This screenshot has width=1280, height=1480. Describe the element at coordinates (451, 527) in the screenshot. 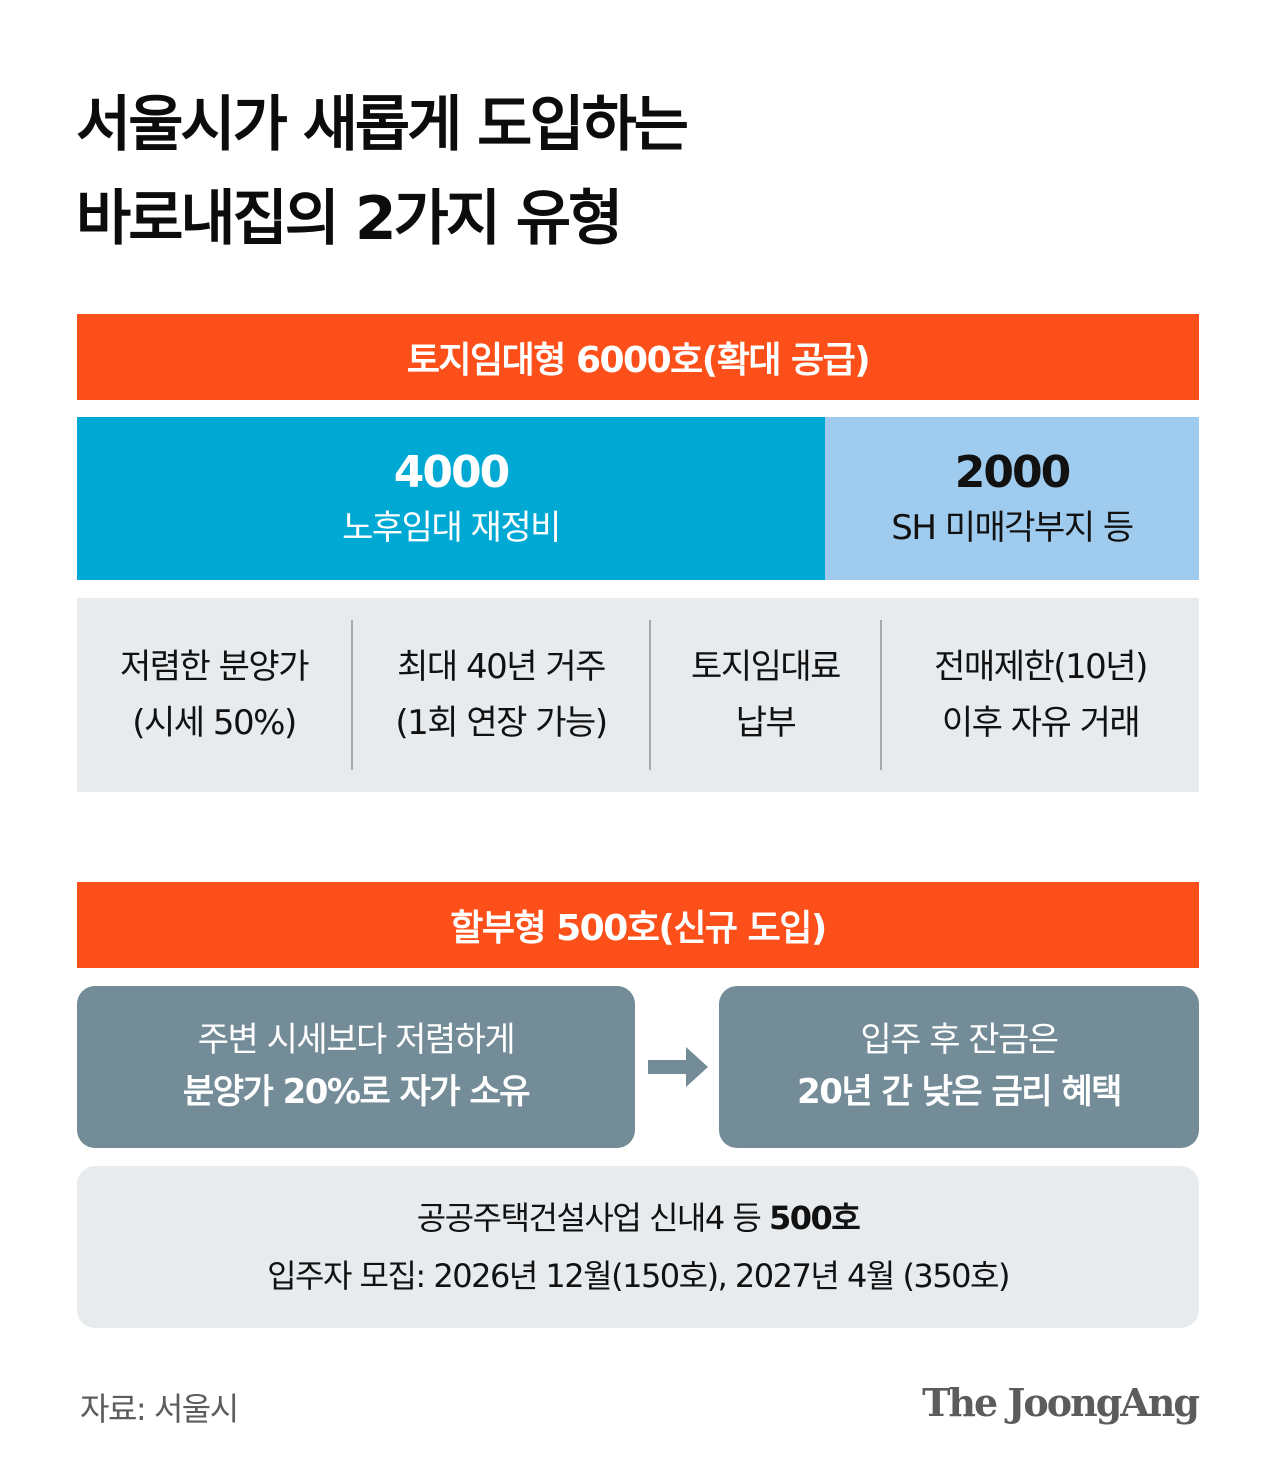

I see `segment-label: 노후임대 재정비` at that location.